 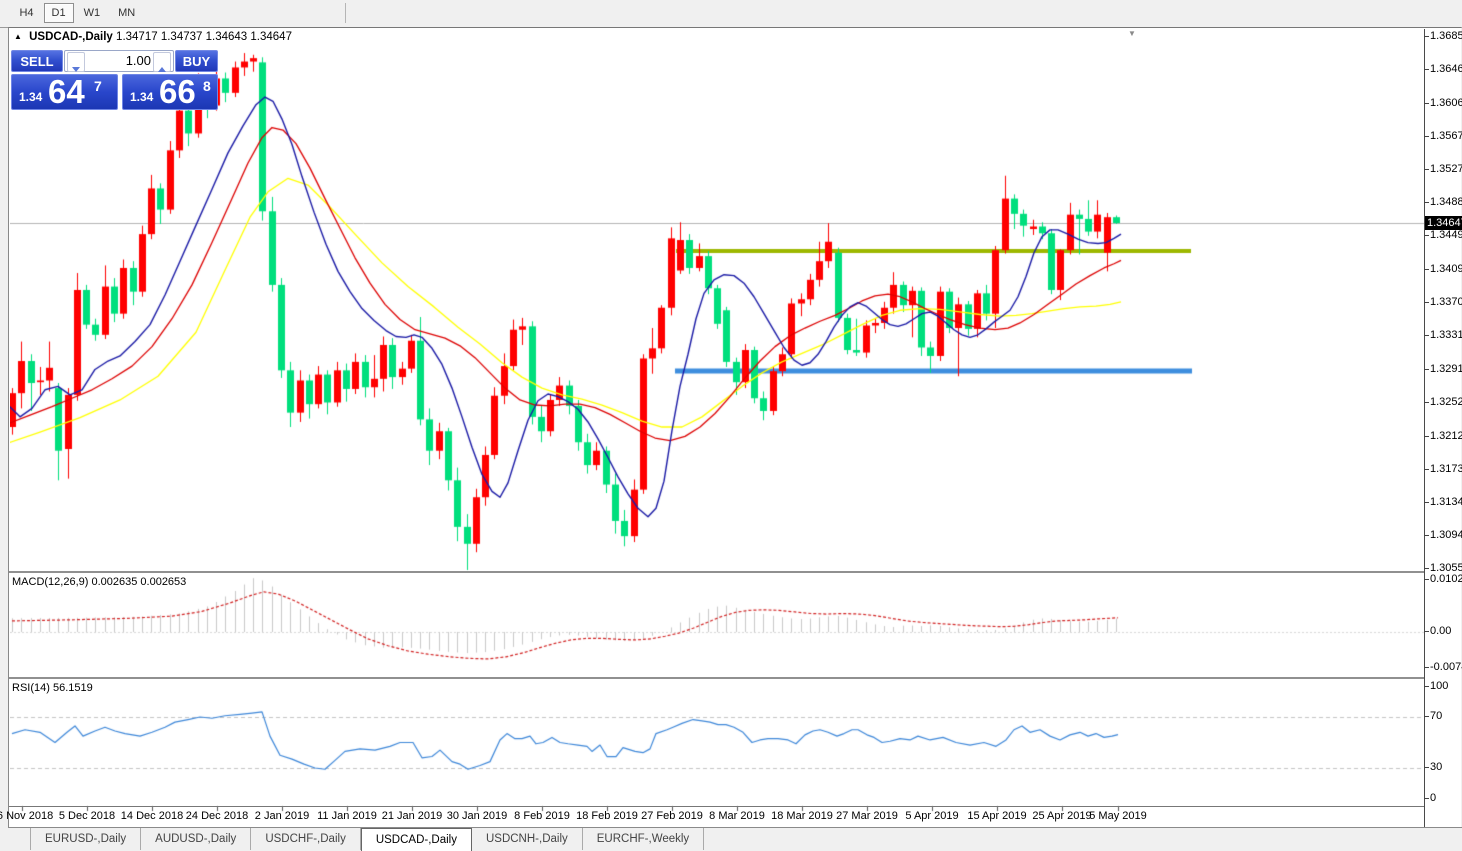 What do you see at coordinates (181, 37) in the screenshot?
I see `ohlc-high: 1.34737` at bounding box center [181, 37].